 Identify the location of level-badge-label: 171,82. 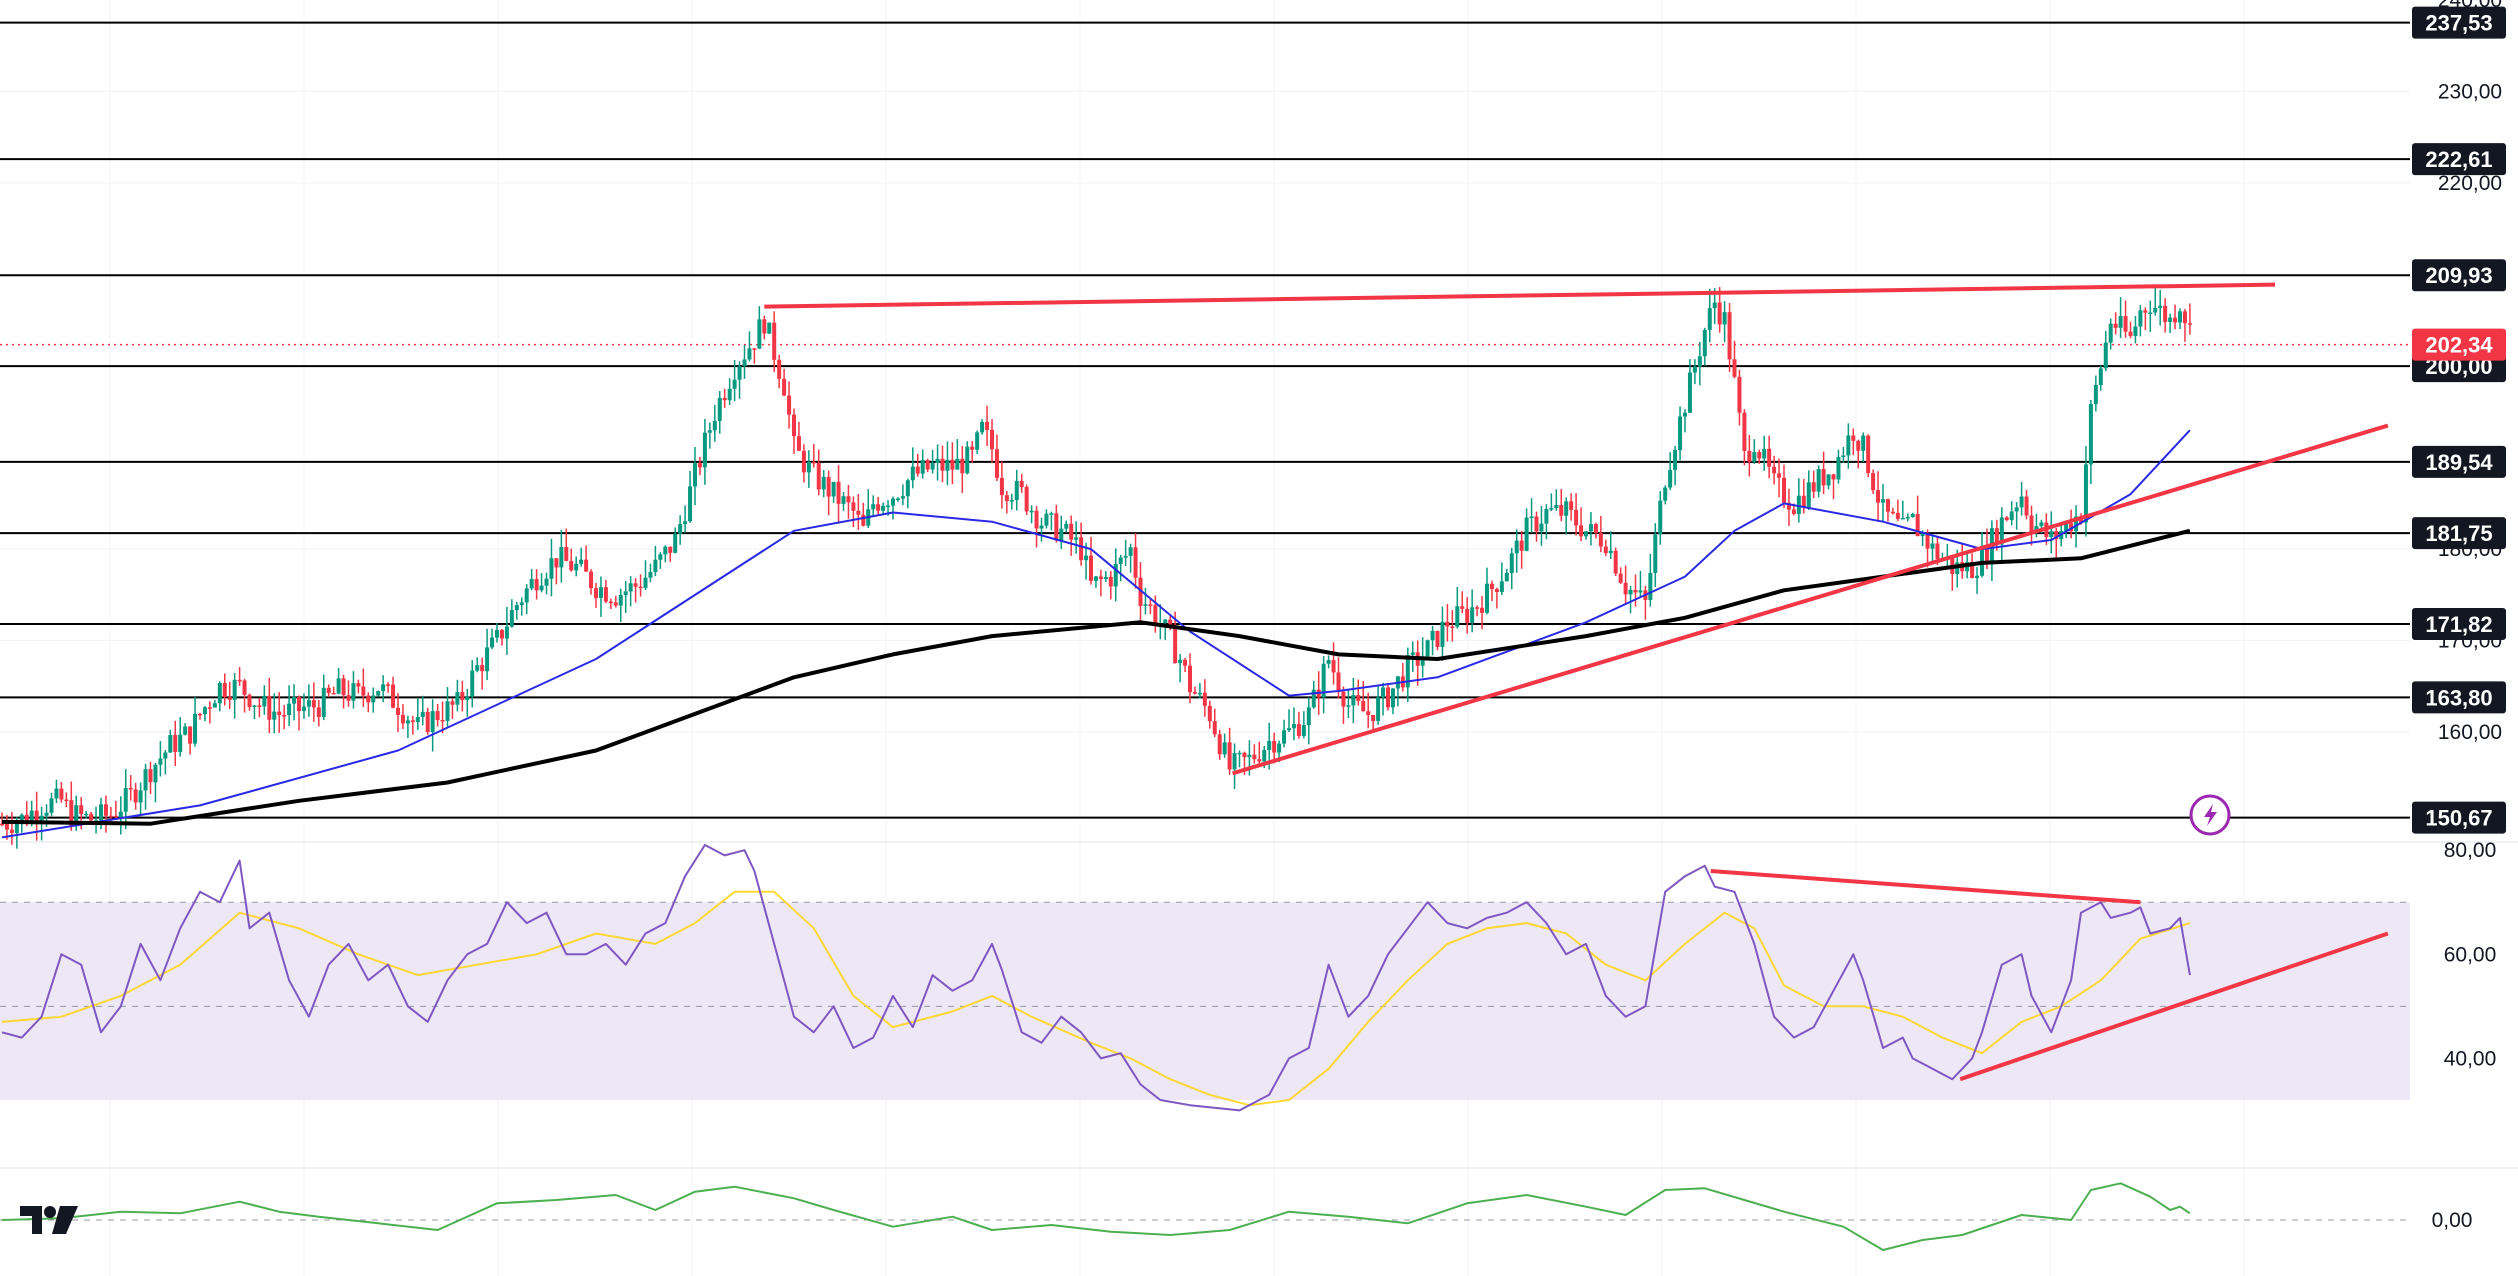
(2458, 624).